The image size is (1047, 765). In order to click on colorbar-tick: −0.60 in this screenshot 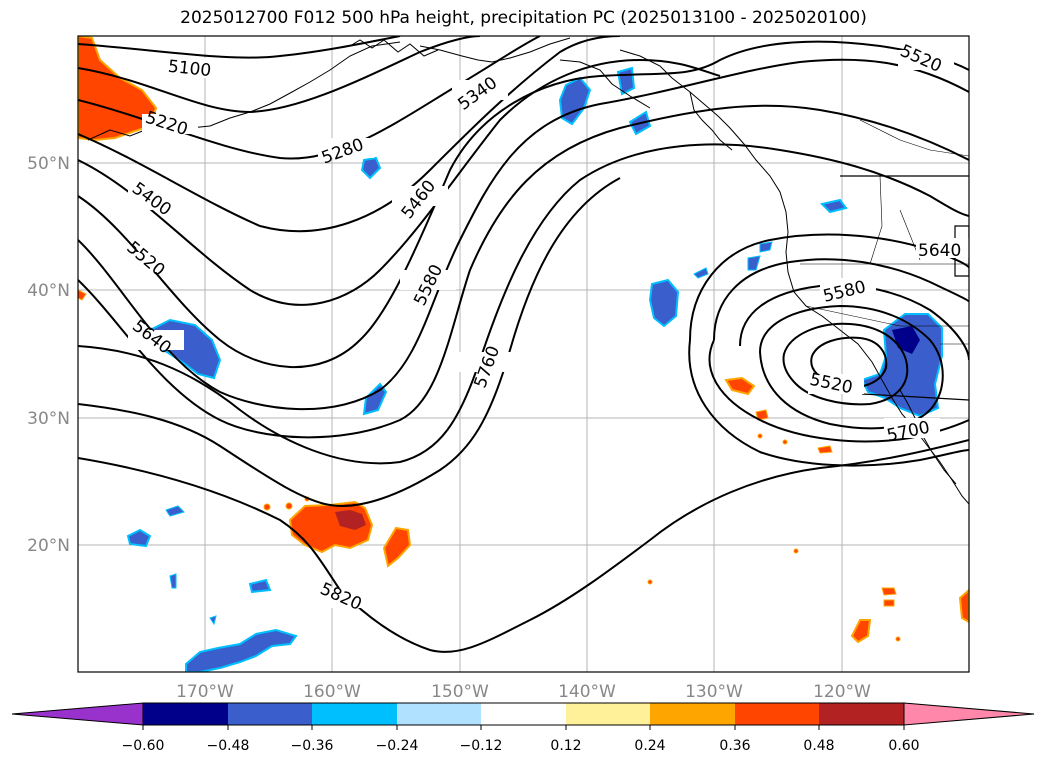, I will do `click(143, 746)`.